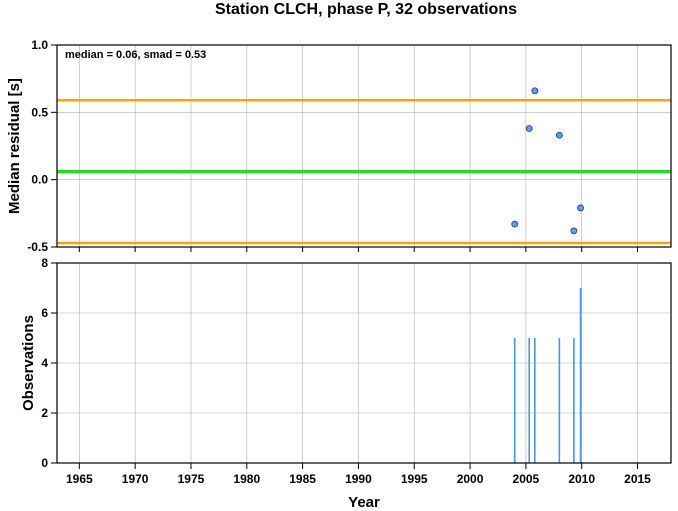 The width and height of the screenshot is (678, 511). What do you see at coordinates (302, 479) in the screenshot?
I see `year-x-tick-label: 1985` at bounding box center [302, 479].